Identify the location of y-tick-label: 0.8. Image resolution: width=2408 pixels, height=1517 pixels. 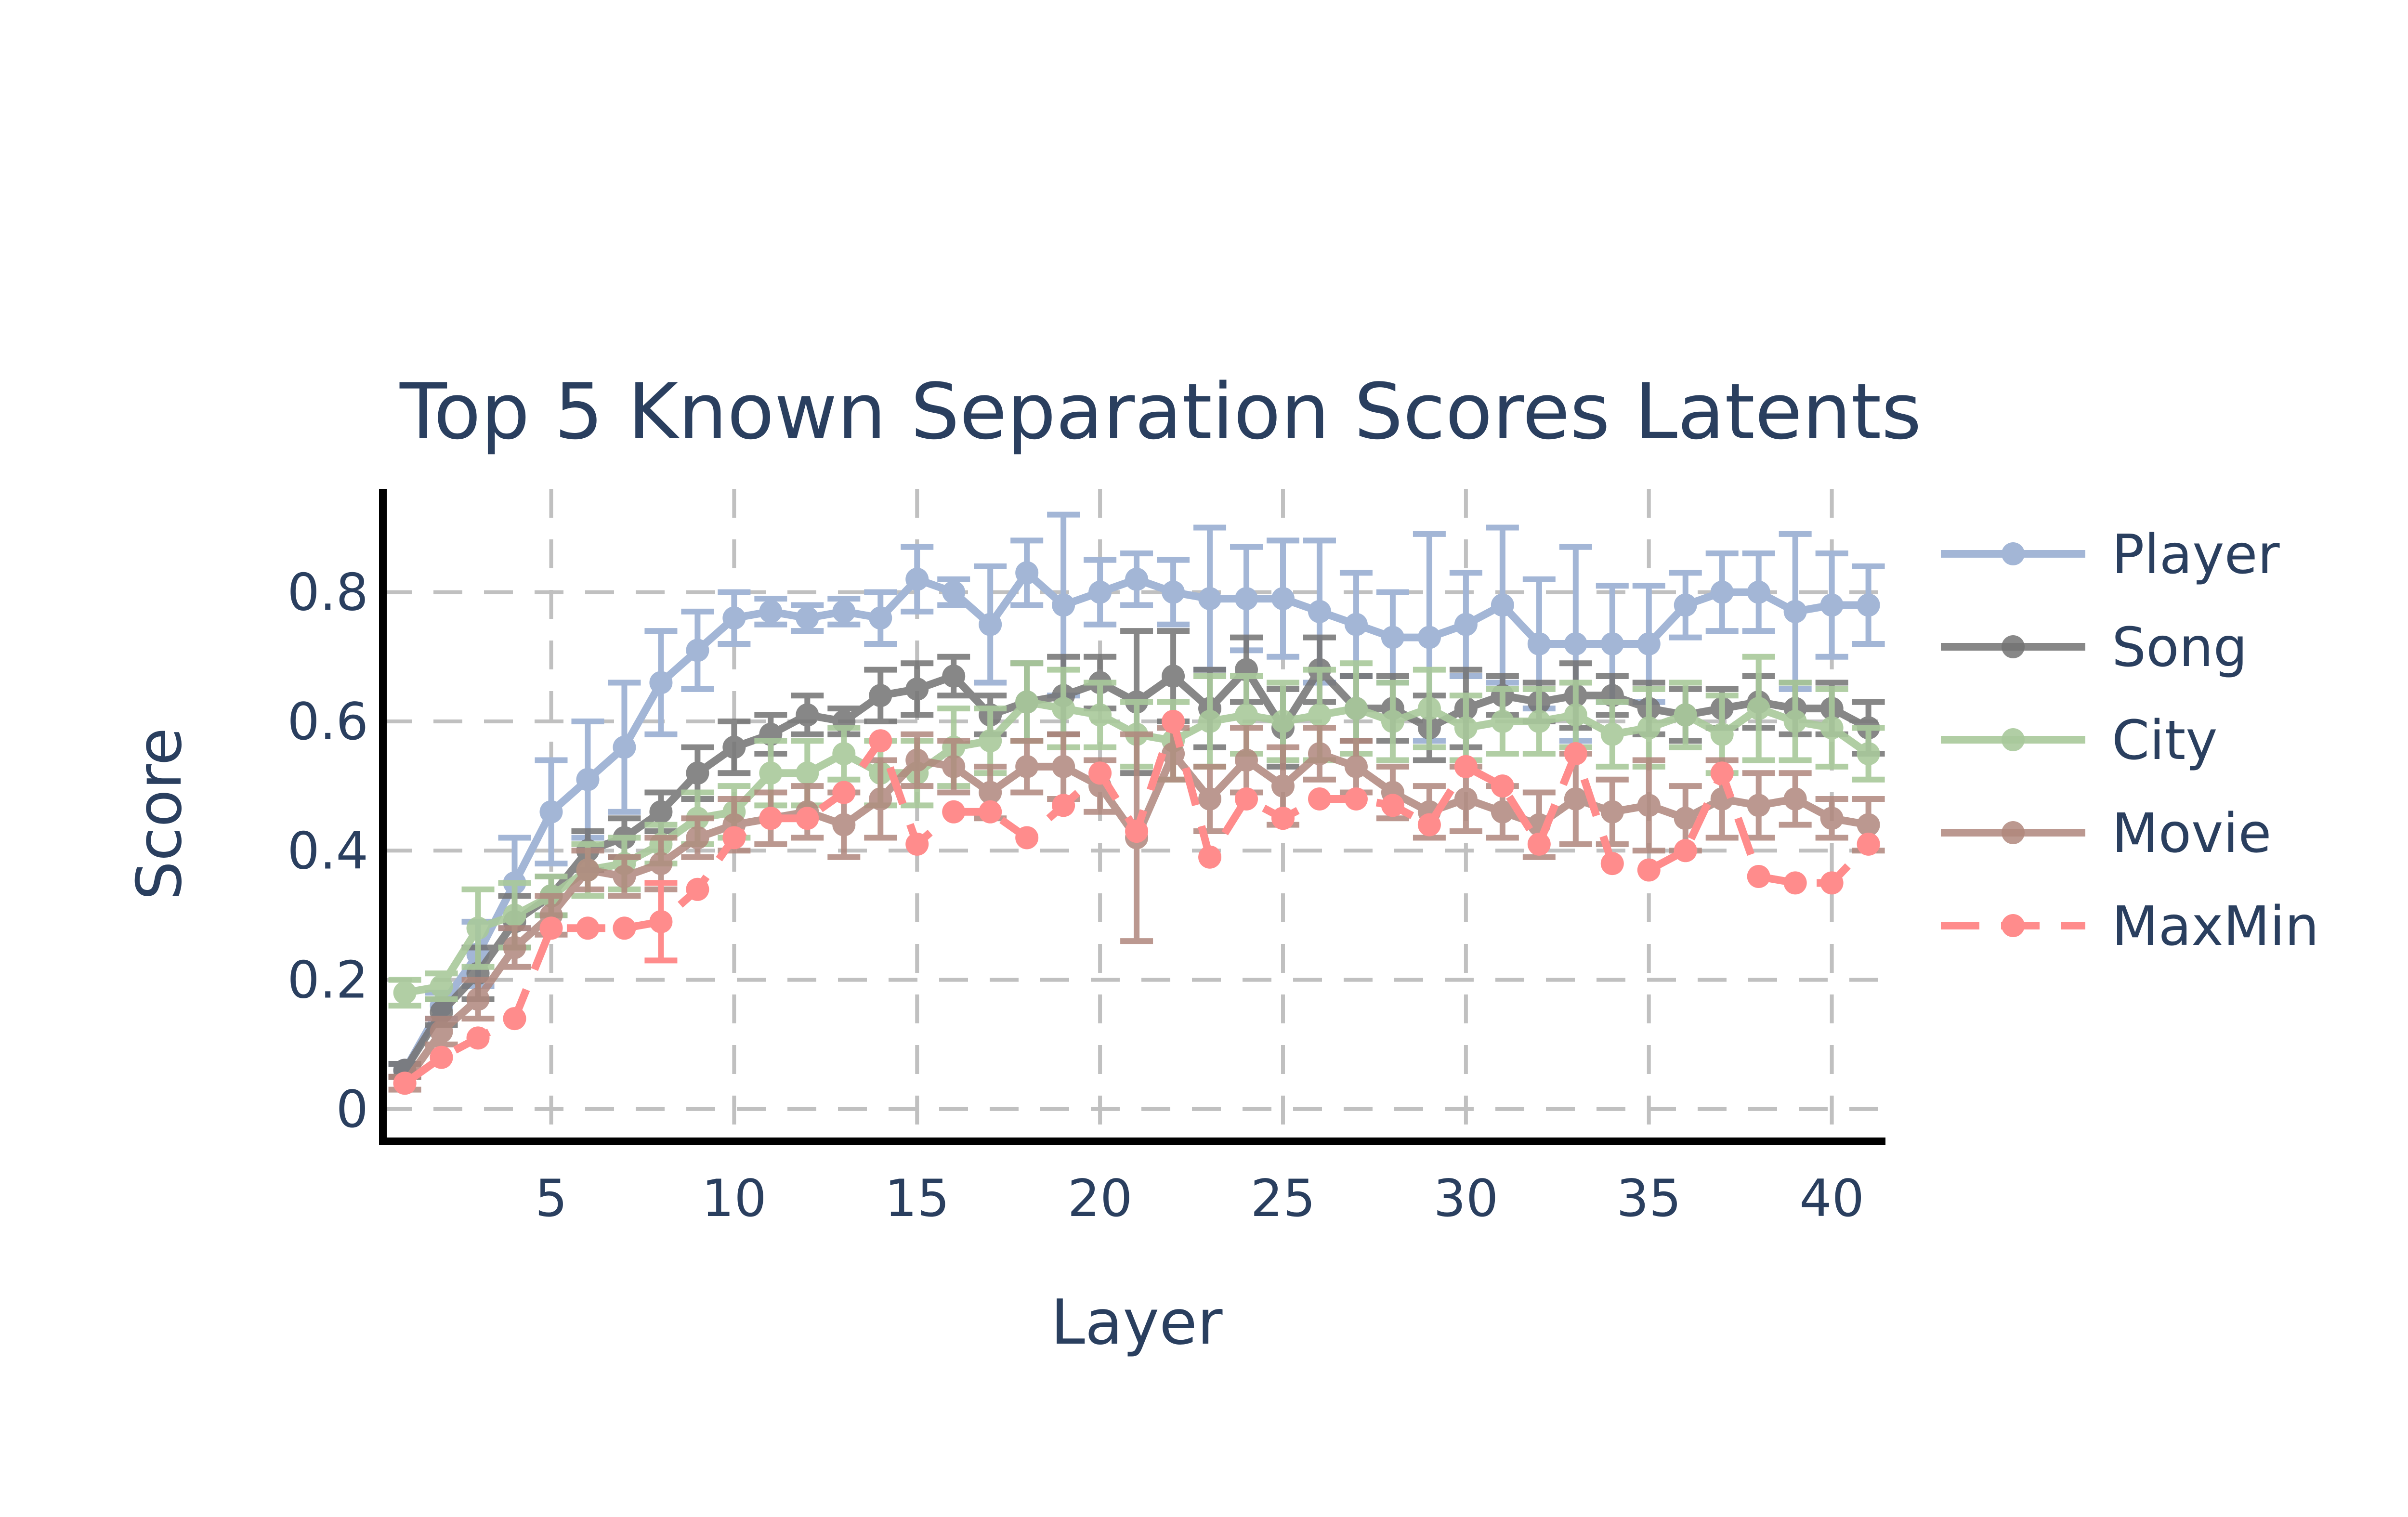
(327, 592).